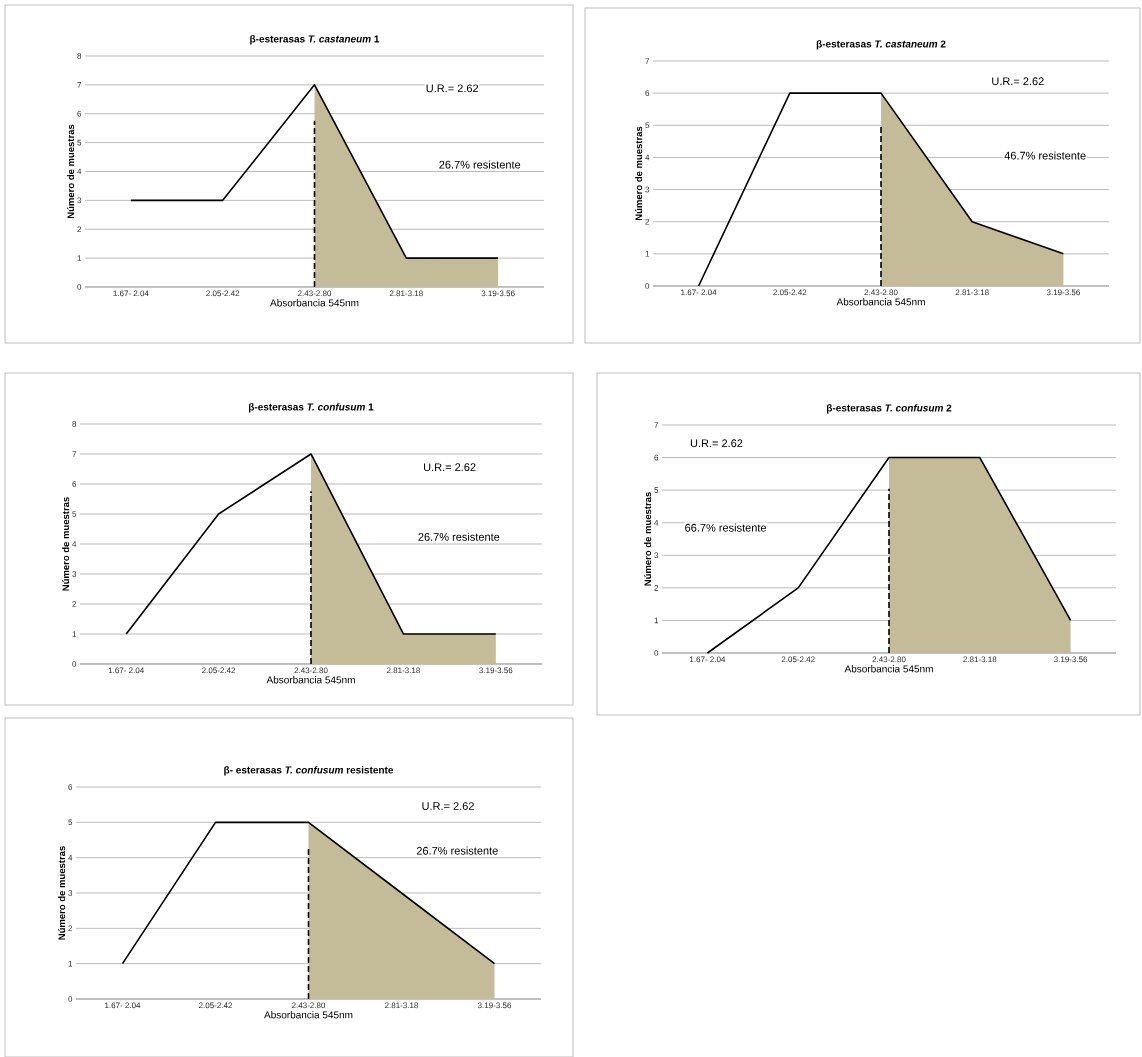  Describe the element at coordinates (881, 45) in the screenshot. I see `chart-title: β-esterasas T. castaneum 2` at that location.